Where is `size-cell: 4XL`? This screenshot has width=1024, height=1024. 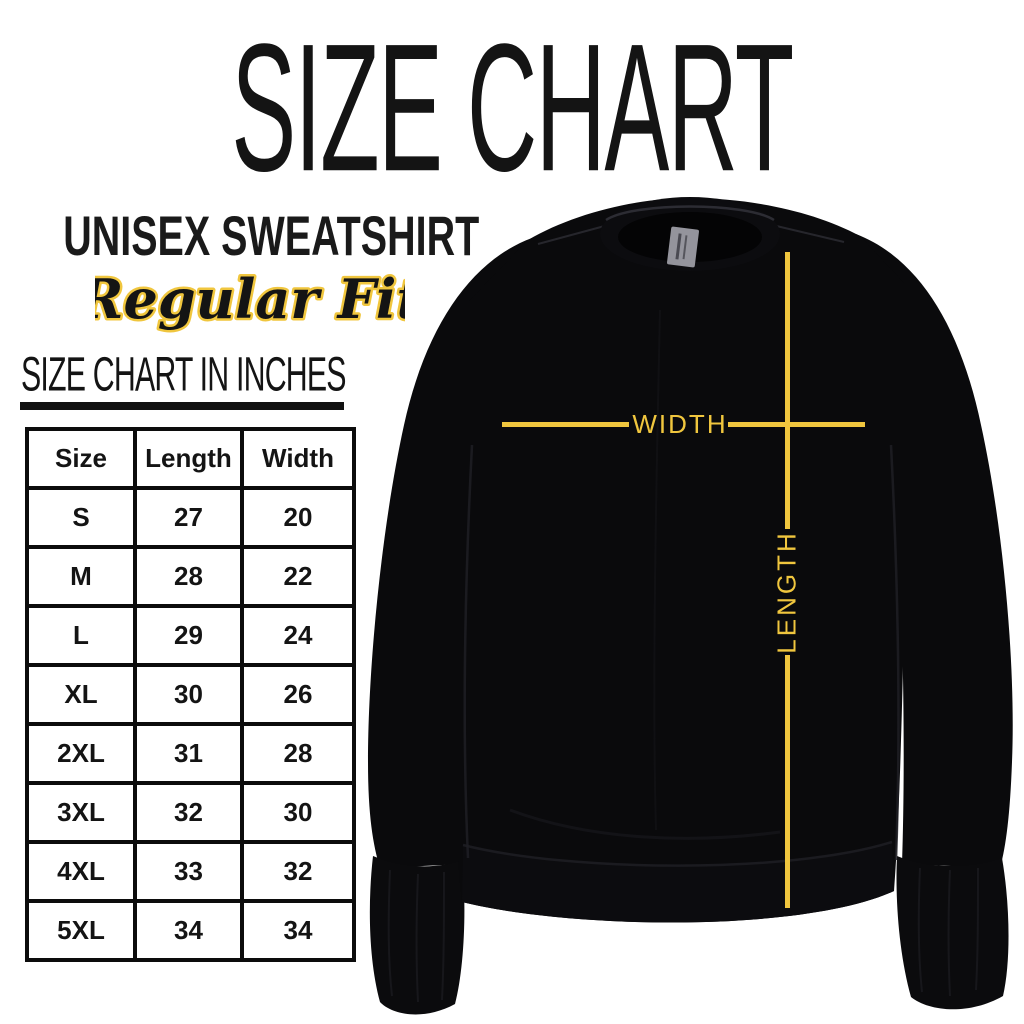 size-cell: 4XL is located at coordinates (81, 871).